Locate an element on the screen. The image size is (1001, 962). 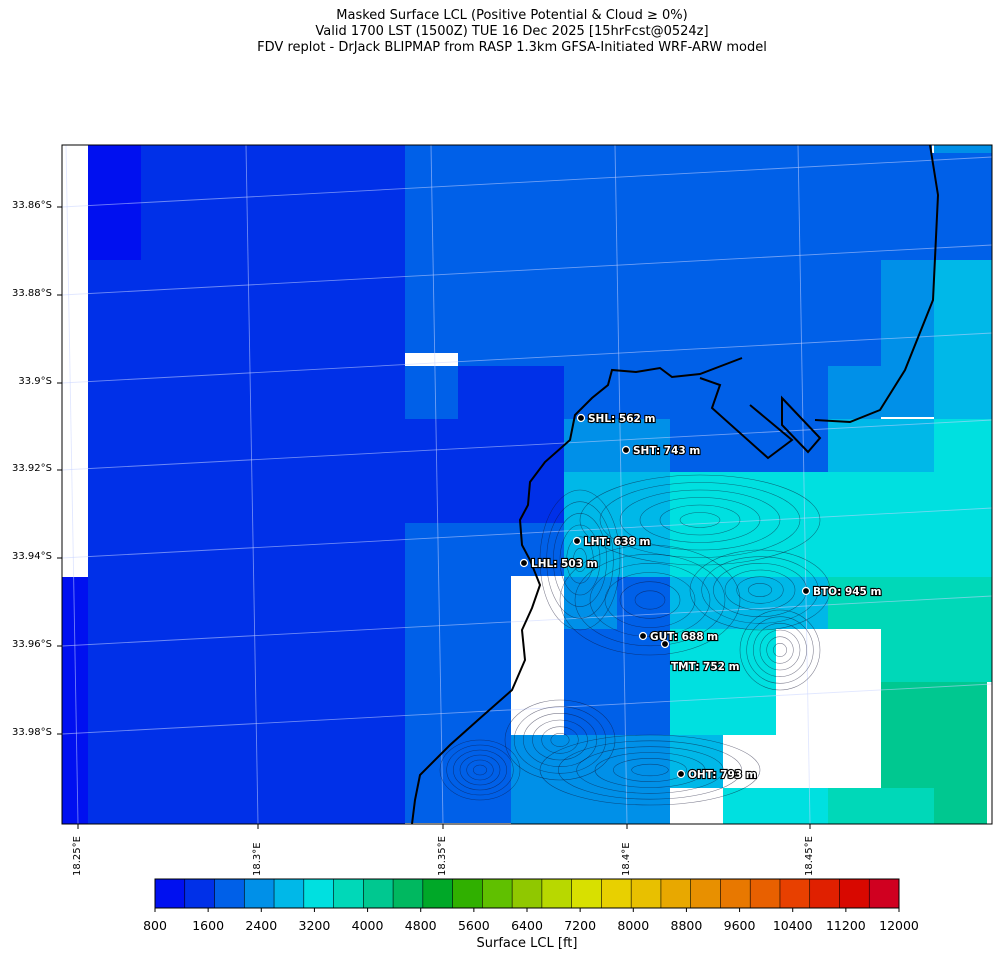
colorbar-tick-label: 8000 is located at coordinates (633, 925).